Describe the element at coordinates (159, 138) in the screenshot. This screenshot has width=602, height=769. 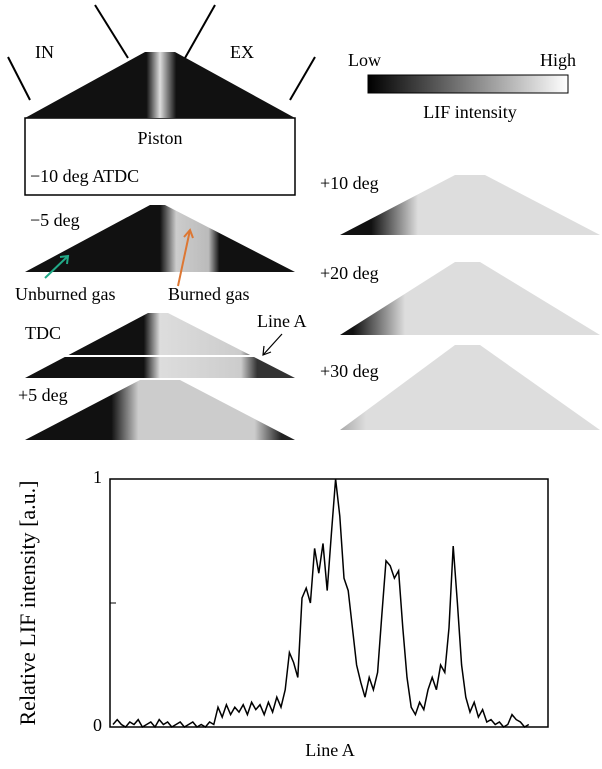
I see `label: Piston` at that location.